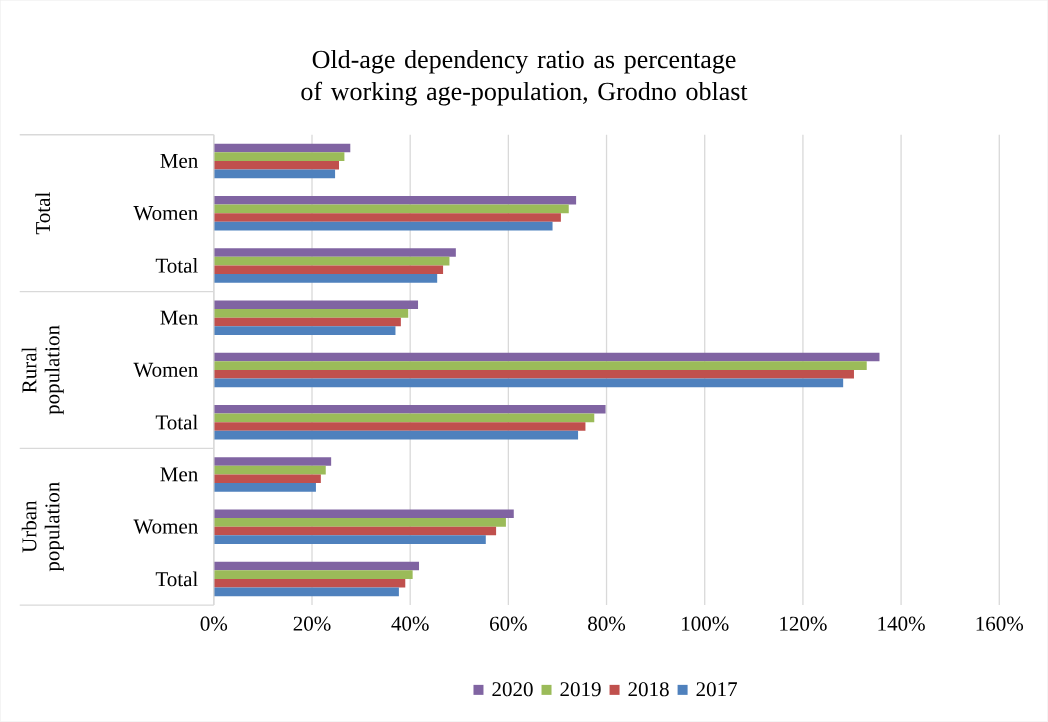 The width and height of the screenshot is (1048, 722). I want to click on text: Rural population, so click(42, 370).